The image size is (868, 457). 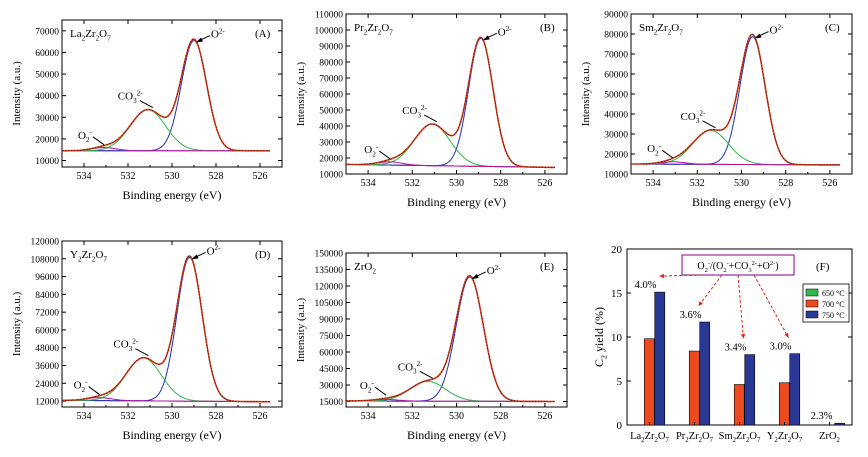 What do you see at coordinates (331, 403) in the screenshot?
I see `y-tick-label: 15000` at bounding box center [331, 403].